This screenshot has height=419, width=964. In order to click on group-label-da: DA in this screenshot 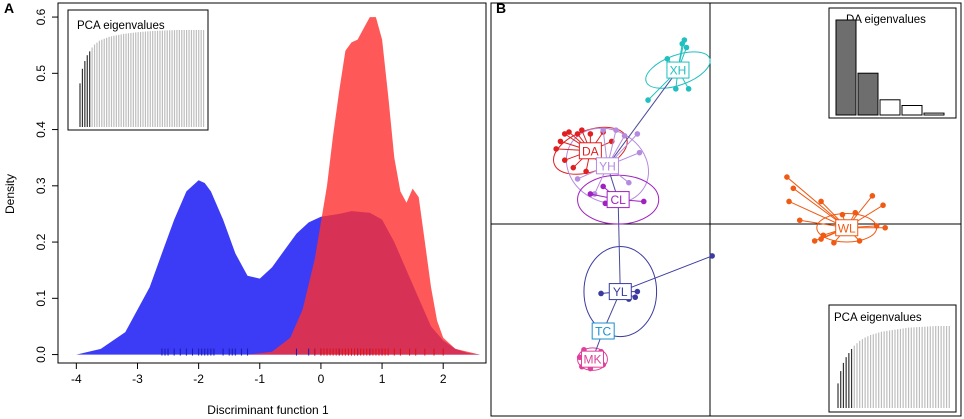, I will do `click(590, 151)`.